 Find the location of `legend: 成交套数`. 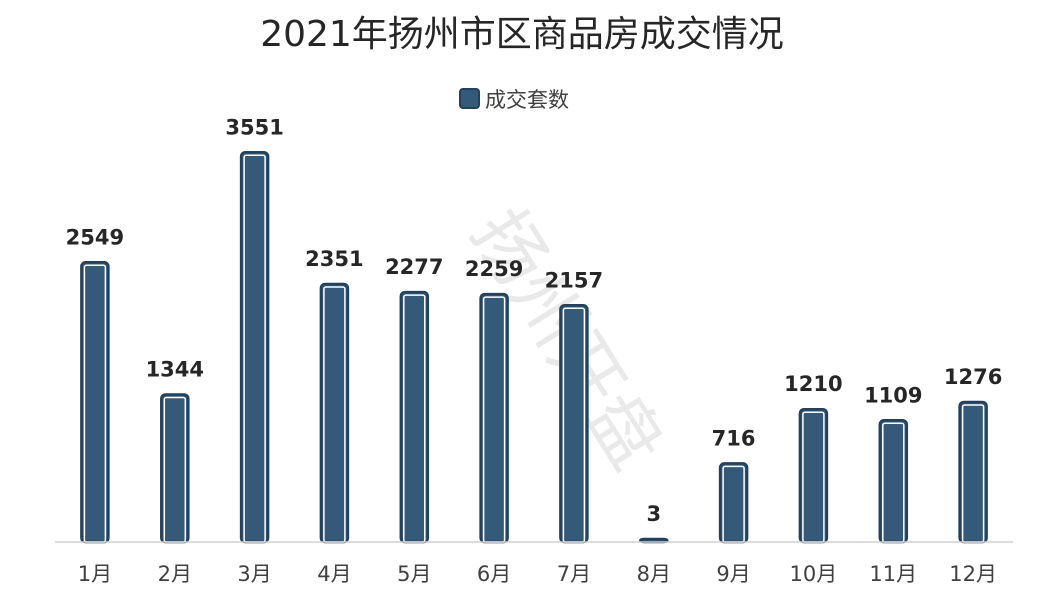

legend: 成交套数 is located at coordinates (514, 100).